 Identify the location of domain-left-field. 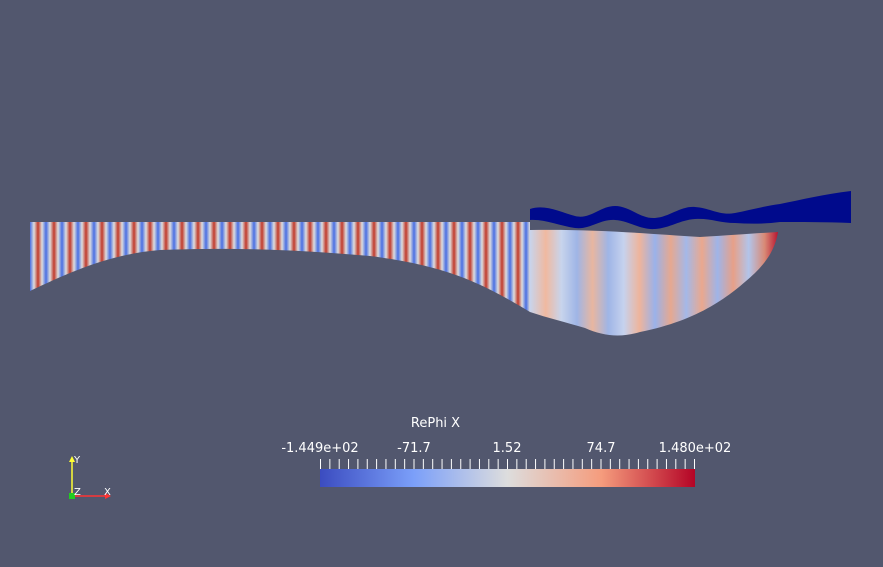
(280, 267).